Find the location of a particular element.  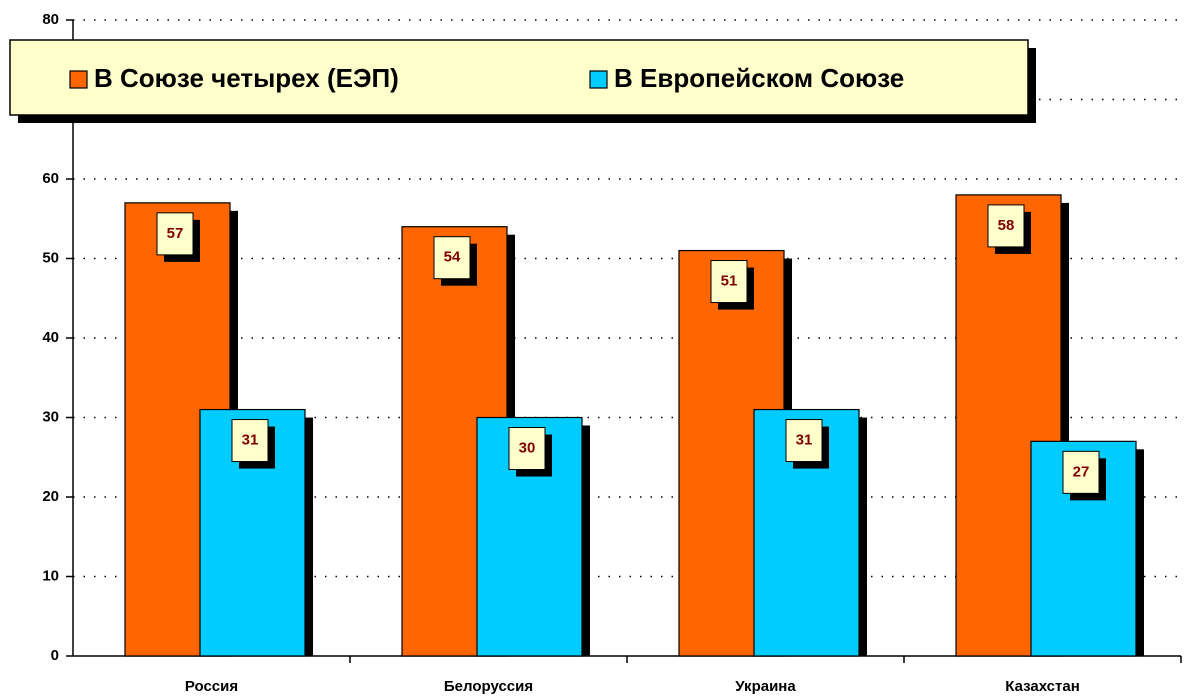

y-tick-label: 10 is located at coordinates (50, 575).